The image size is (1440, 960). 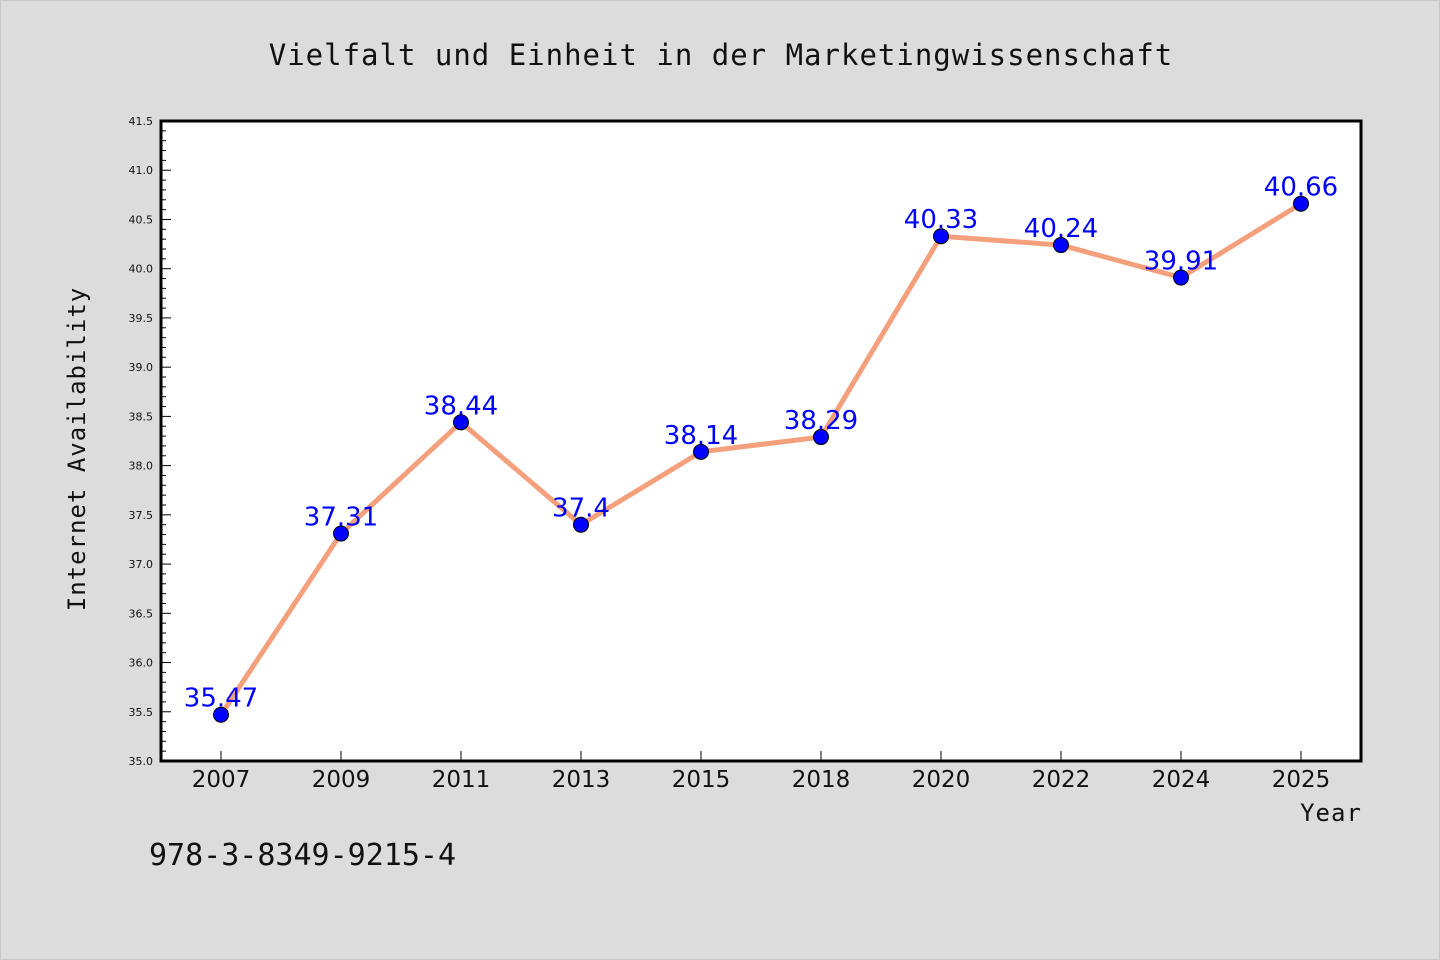 I want to click on y-tick-label: 40.5, so click(x=141, y=219).